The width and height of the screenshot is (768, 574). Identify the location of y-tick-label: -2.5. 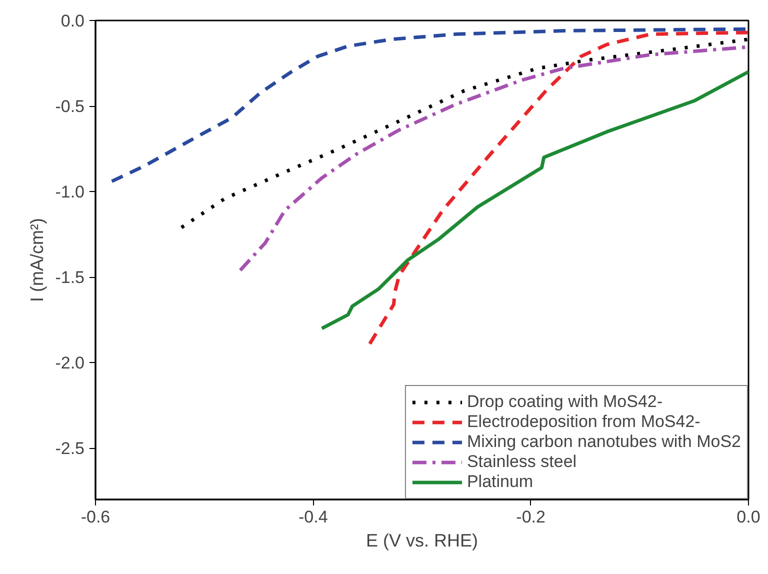
(70, 448).